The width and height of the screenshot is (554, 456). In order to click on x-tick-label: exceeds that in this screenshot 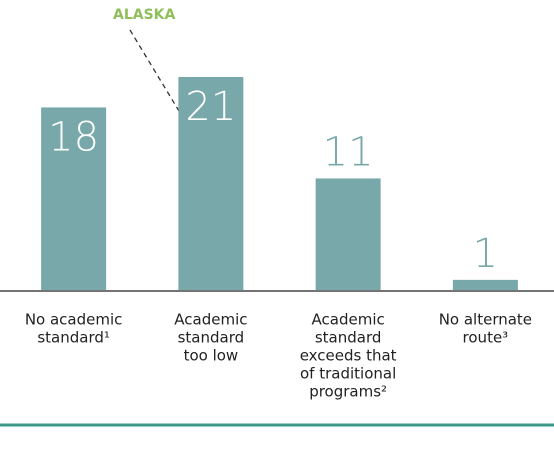, I will do `click(348, 356)`.